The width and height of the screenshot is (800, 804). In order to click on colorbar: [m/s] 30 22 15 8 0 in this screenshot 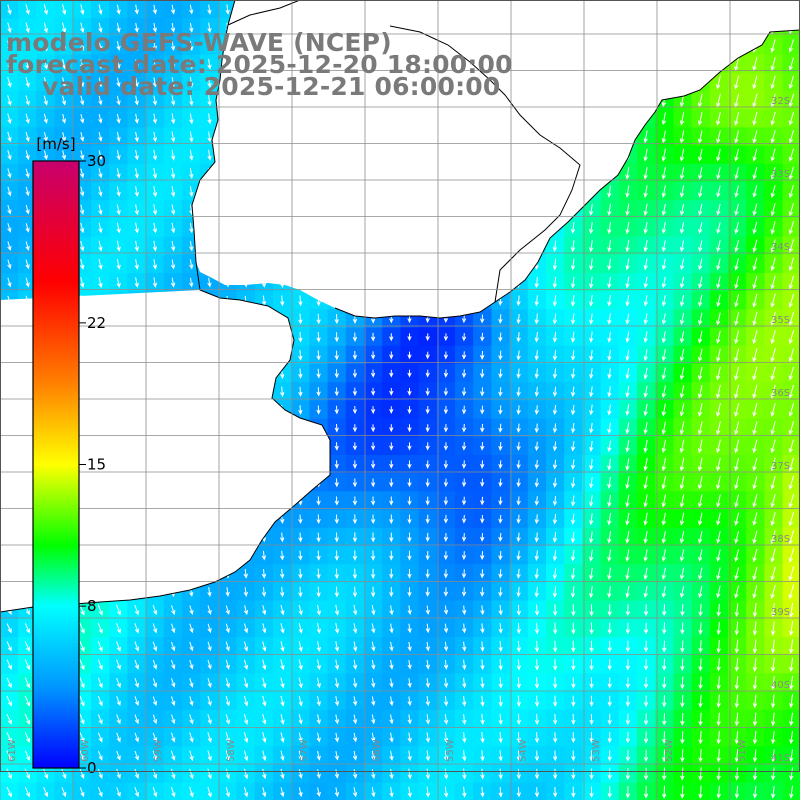, I will do `click(69, 456)`.